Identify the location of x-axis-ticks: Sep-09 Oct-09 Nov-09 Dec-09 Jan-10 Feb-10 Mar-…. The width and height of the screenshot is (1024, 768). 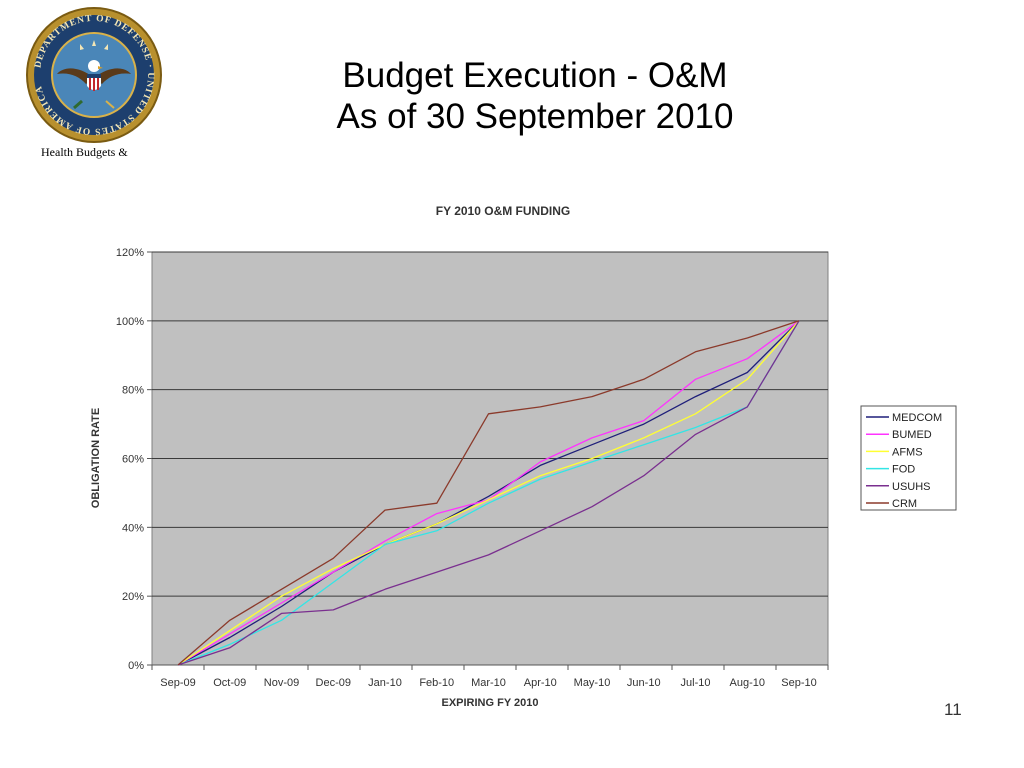
(490, 677).